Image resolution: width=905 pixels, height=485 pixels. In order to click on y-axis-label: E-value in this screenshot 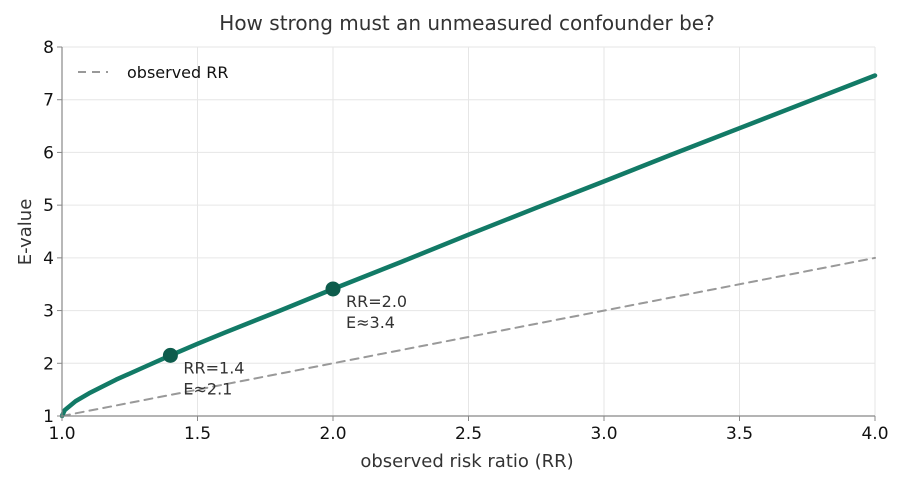, I will do `click(25, 232)`.